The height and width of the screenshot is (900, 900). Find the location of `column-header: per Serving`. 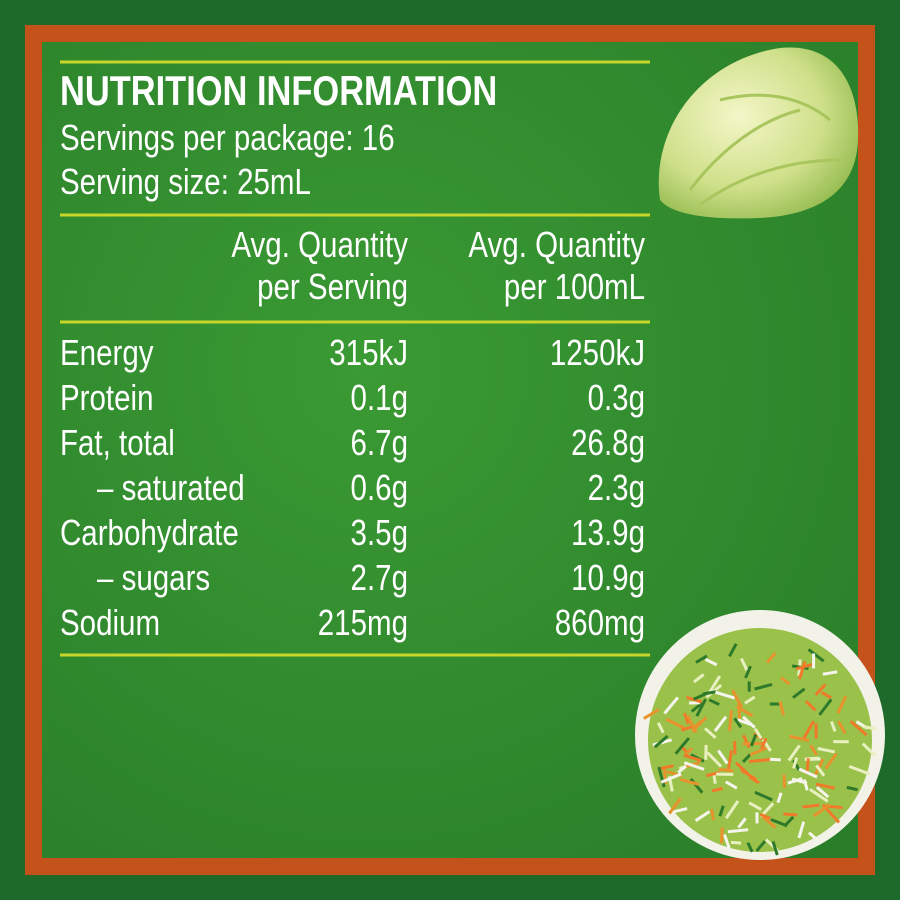

column-header: per Serving is located at coordinates (332, 286).